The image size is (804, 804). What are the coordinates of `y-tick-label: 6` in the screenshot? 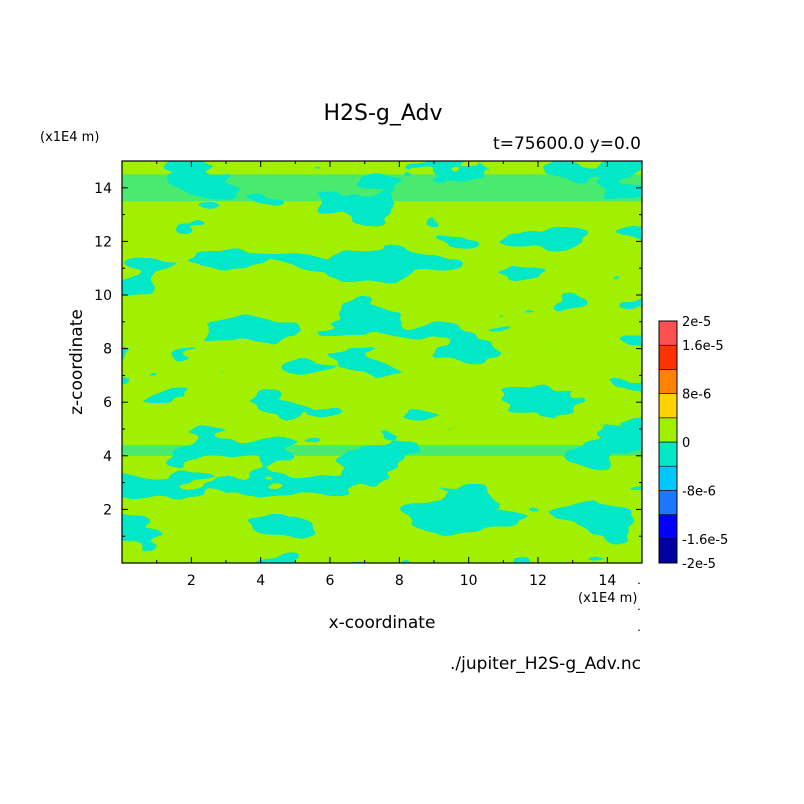 It's located at (107, 403).